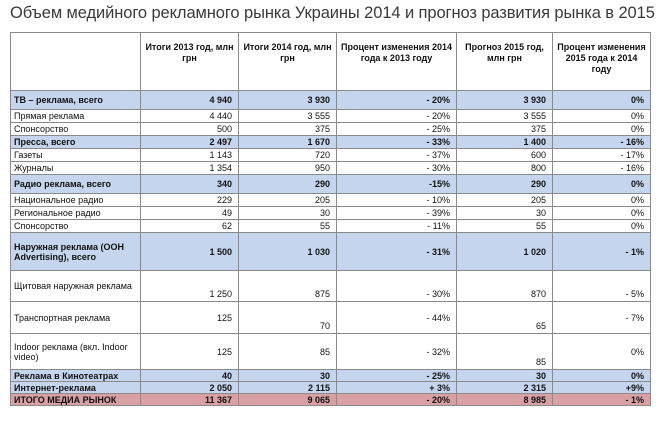 The image size is (660, 423). I want to click on value-2013: 1 143, so click(189, 155).